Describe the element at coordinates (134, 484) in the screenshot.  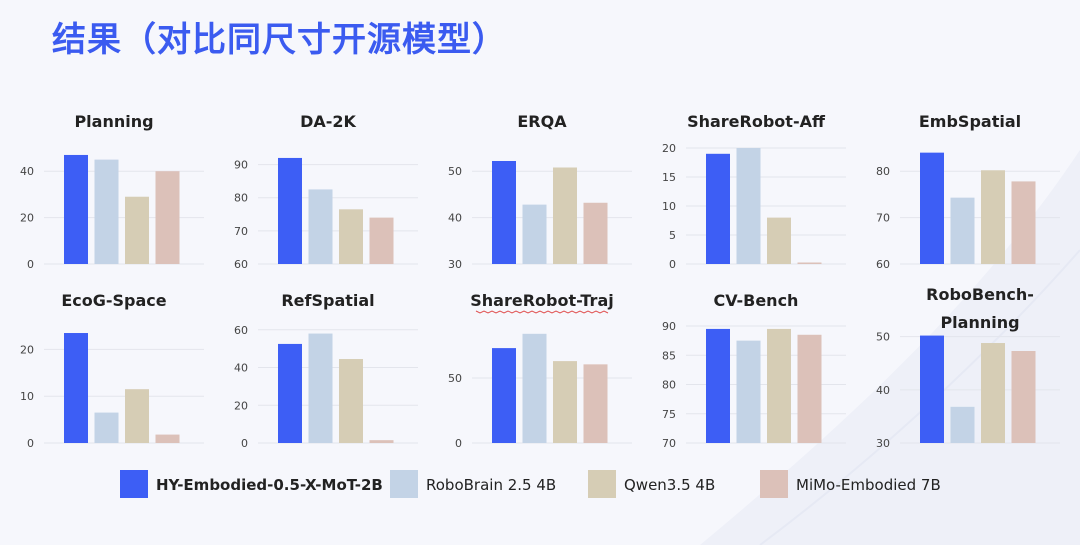
I see `legend-swatch-hy` at that location.